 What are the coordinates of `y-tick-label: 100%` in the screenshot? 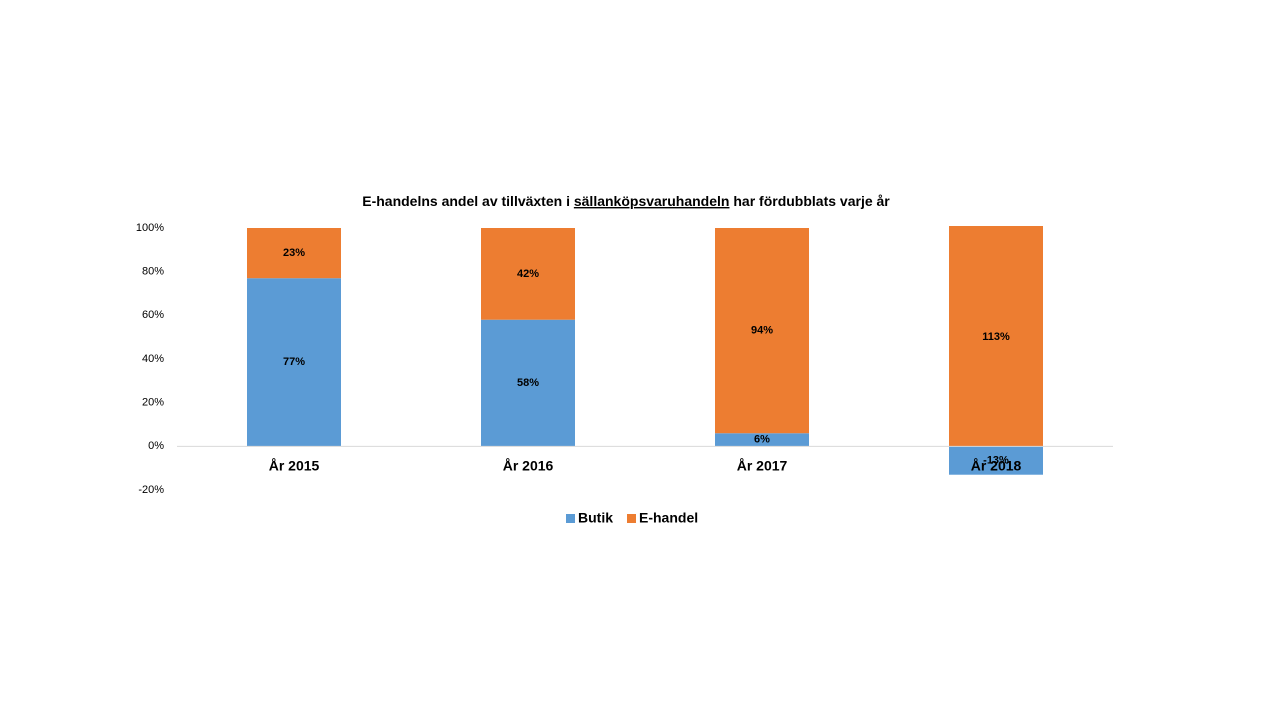 It's located at (150, 228).